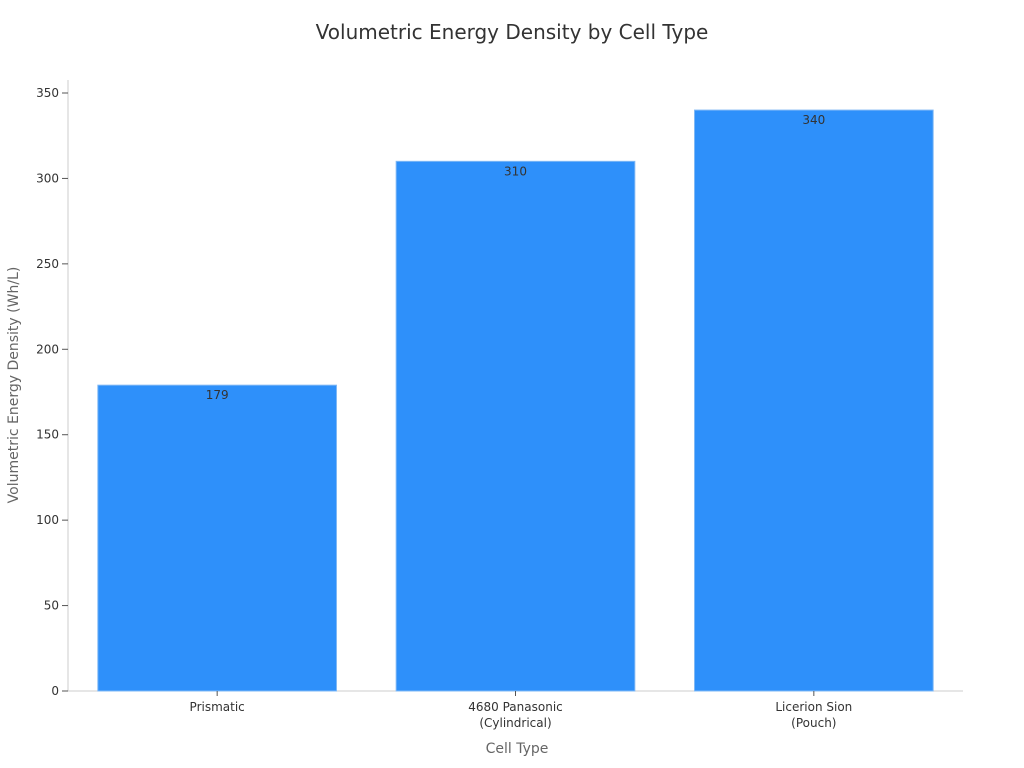 The width and height of the screenshot is (1024, 768). Describe the element at coordinates (47, 93) in the screenshot. I see `y-tick-label: 350` at that location.